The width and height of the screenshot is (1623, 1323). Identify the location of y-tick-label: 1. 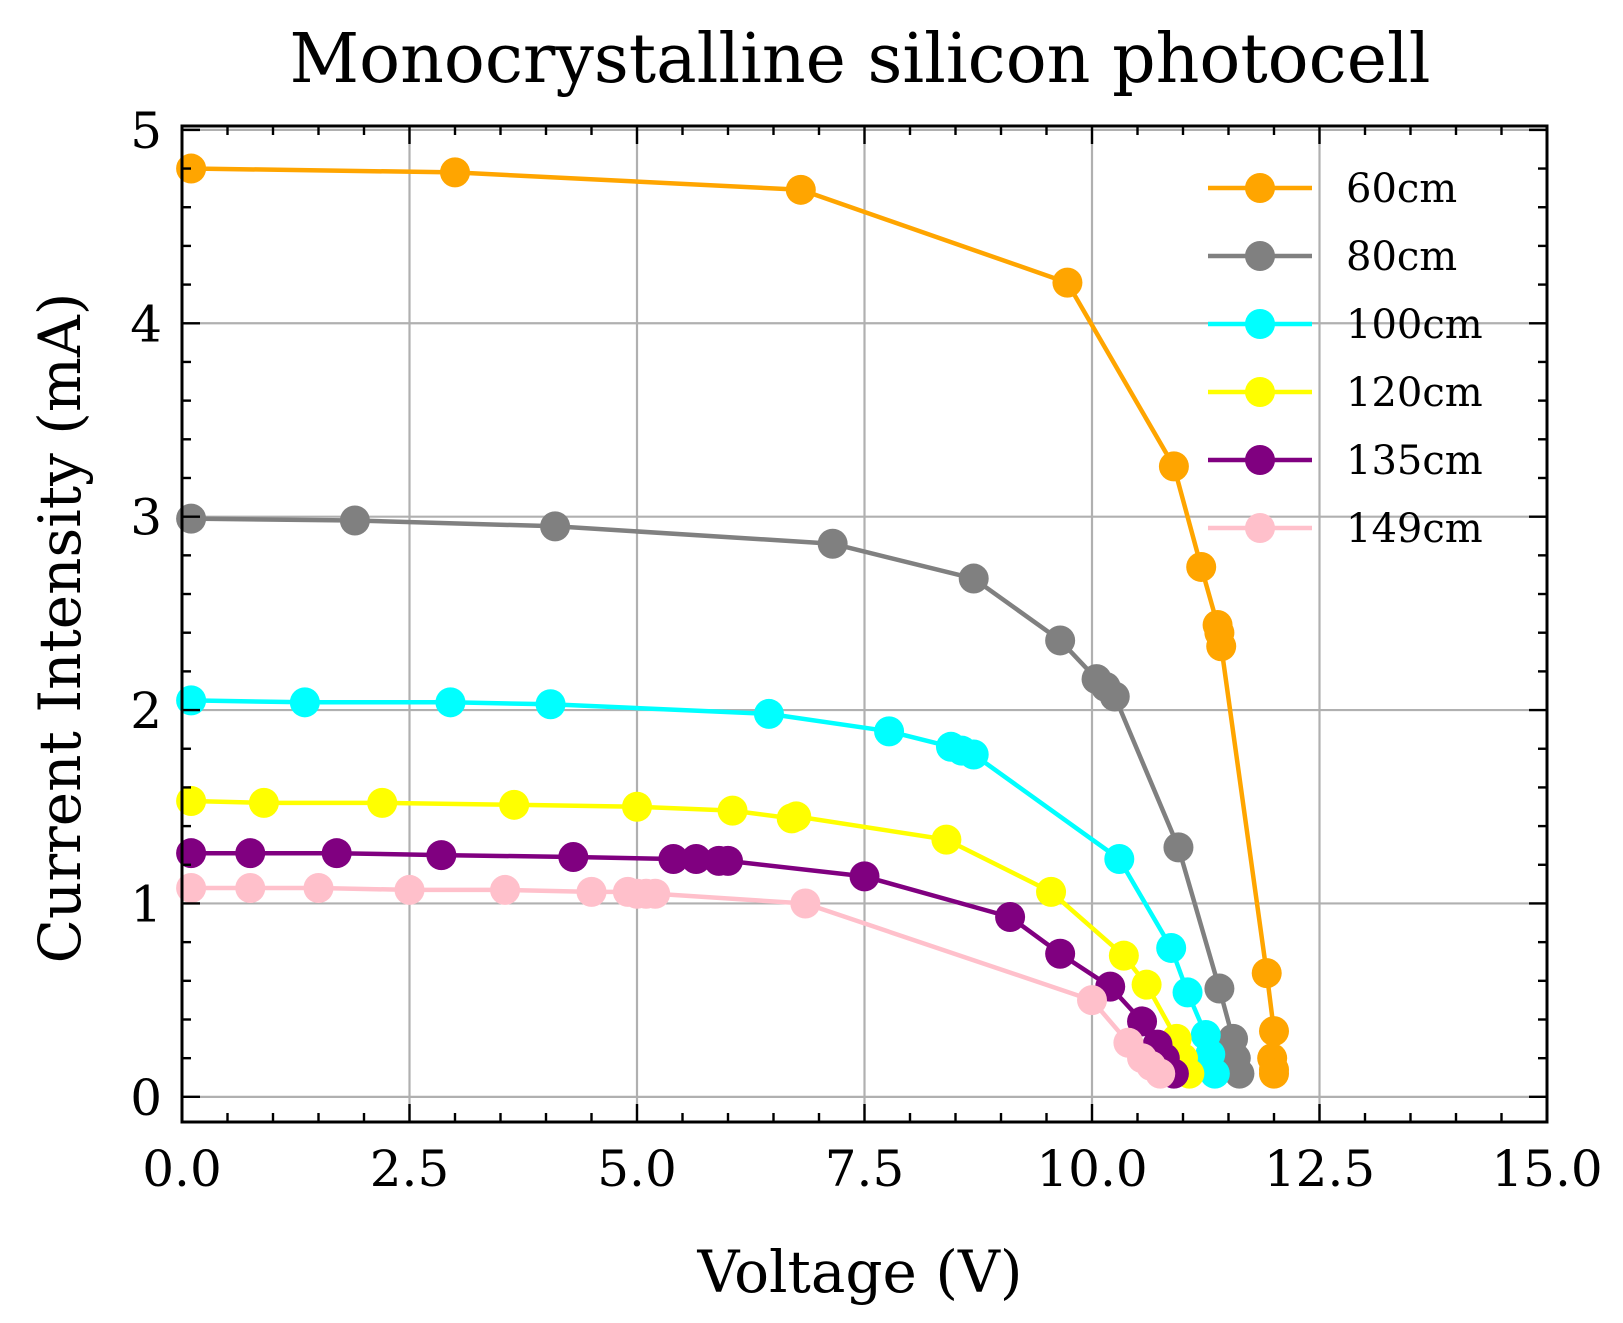
(146, 904).